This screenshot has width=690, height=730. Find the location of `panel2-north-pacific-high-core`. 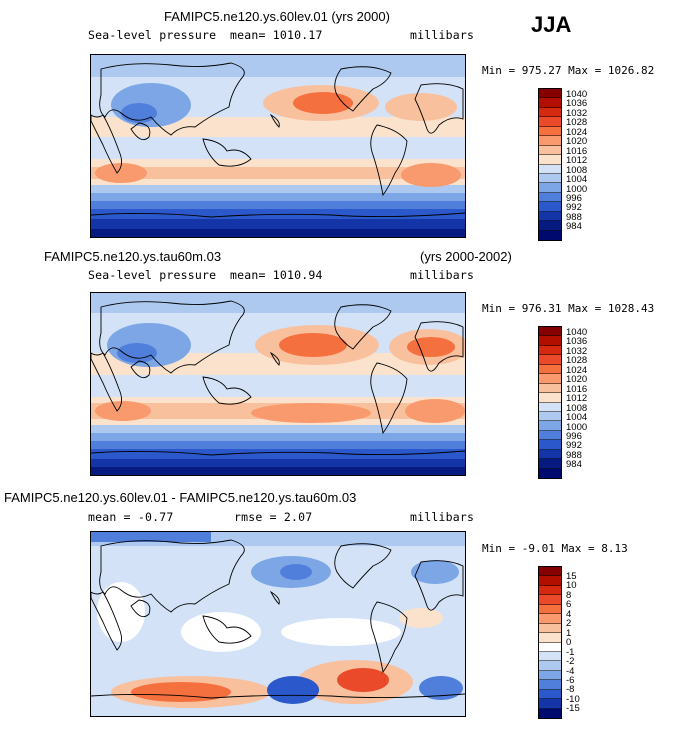

panel2-north-pacific-high-core is located at coordinates (313, 345).